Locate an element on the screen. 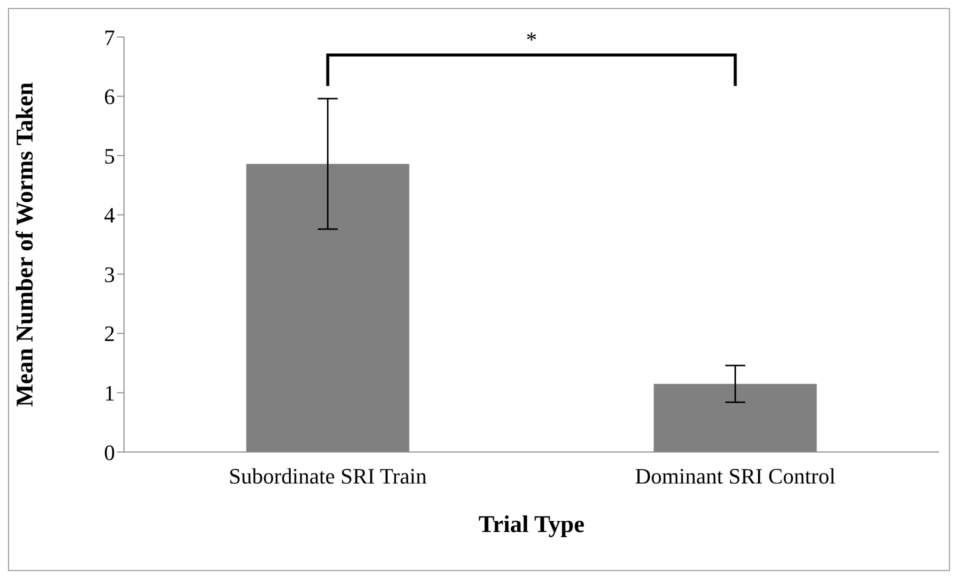  y-tick-label: 5 is located at coordinates (109, 155).